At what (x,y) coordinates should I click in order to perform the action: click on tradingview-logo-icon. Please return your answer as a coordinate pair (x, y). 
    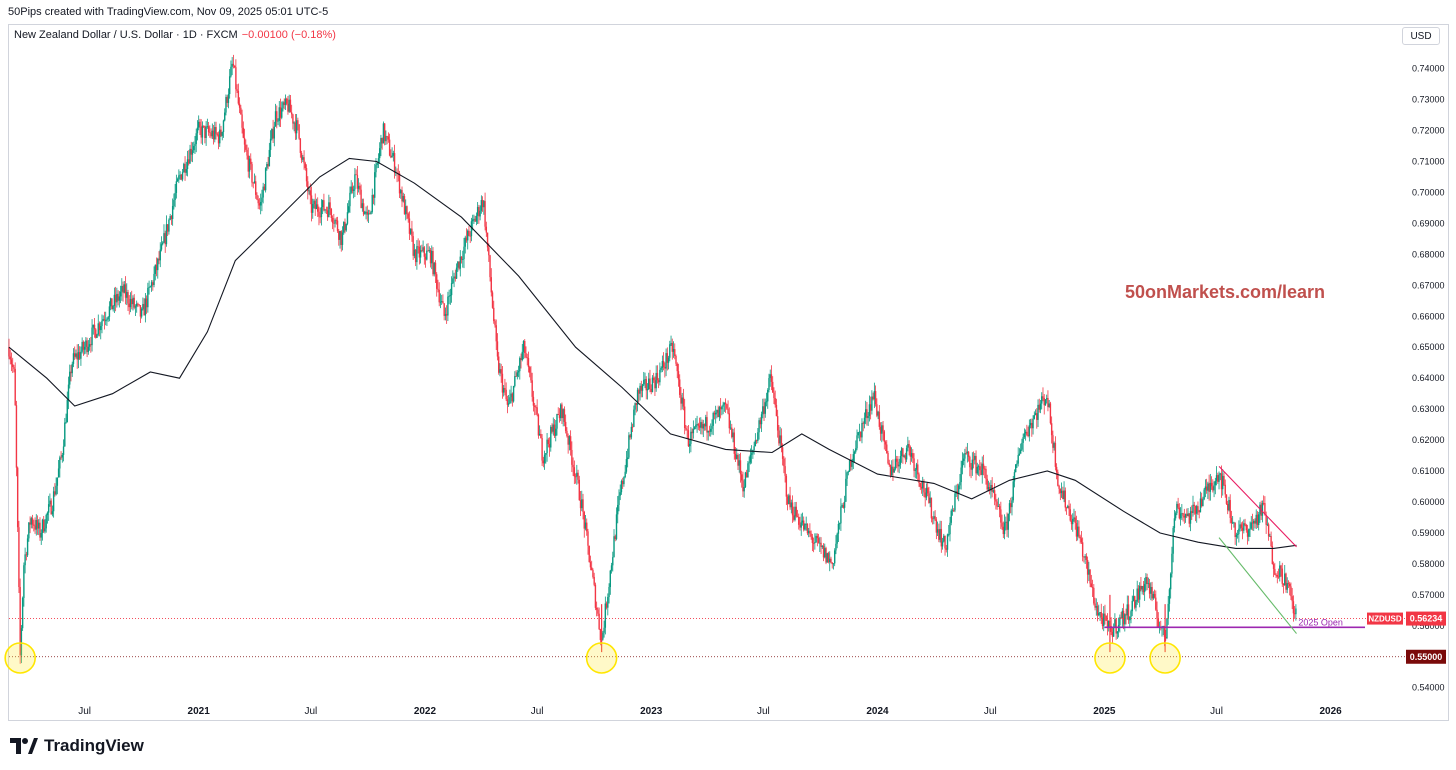
    Looking at the image, I should click on (24, 746).